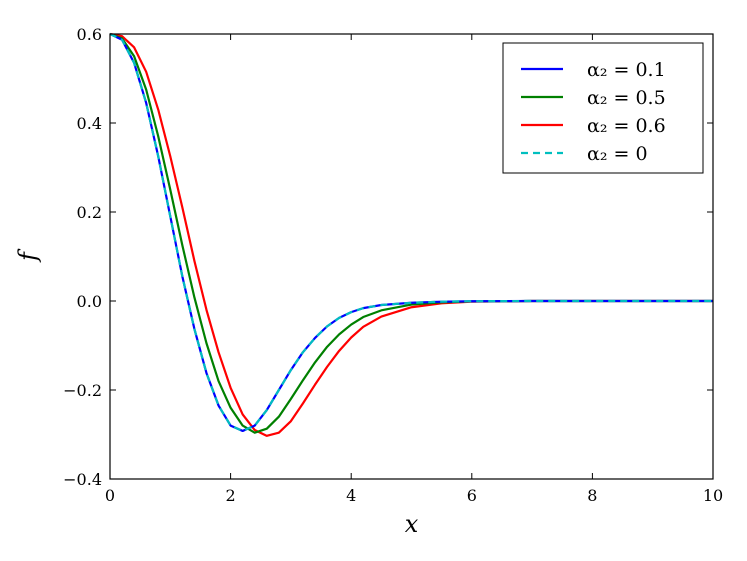 The width and height of the screenshot is (747, 561). What do you see at coordinates (82, 390) in the screenshot?
I see `y-tick-label: −0.2` at bounding box center [82, 390].